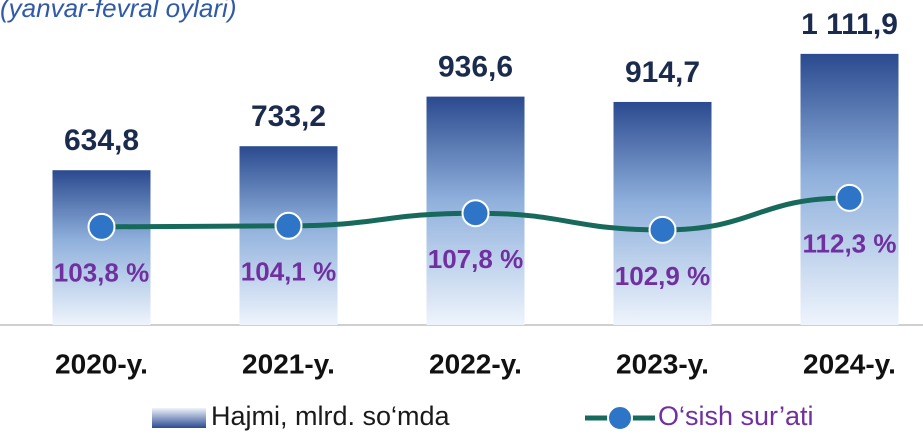 Image resolution: width=923 pixels, height=435 pixels. I want to click on bar-value-label: 936,6, so click(475, 67).